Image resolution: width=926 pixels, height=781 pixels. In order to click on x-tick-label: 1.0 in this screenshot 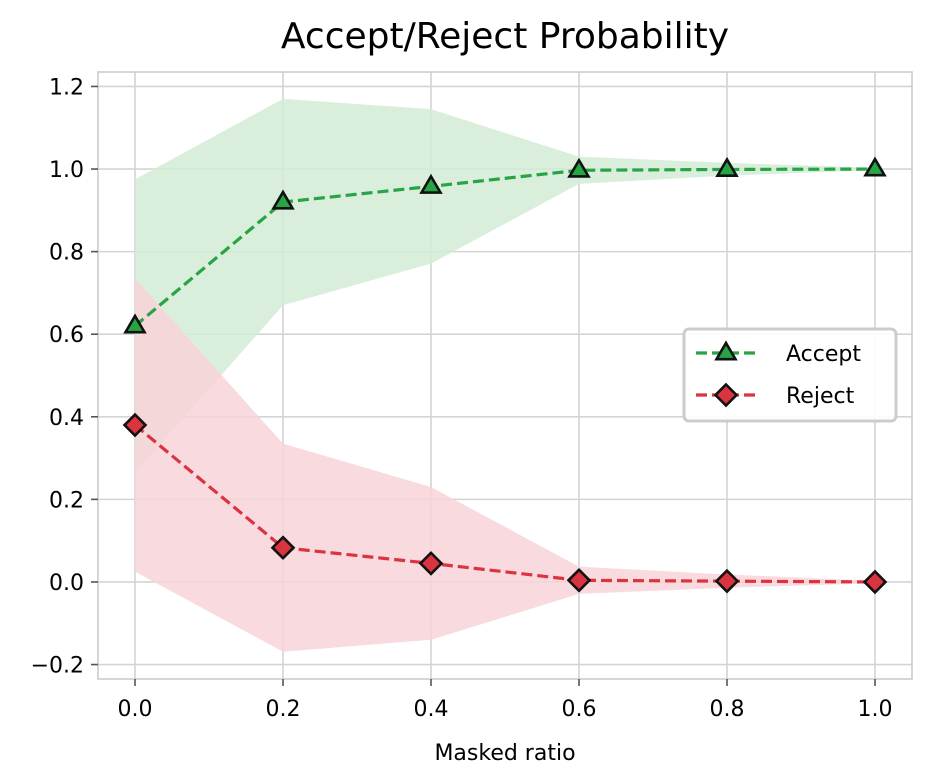, I will do `click(875, 709)`.